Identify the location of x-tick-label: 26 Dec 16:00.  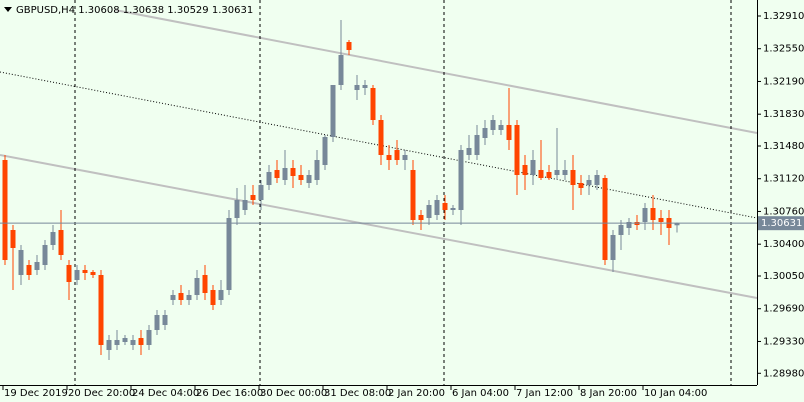
(229, 393).